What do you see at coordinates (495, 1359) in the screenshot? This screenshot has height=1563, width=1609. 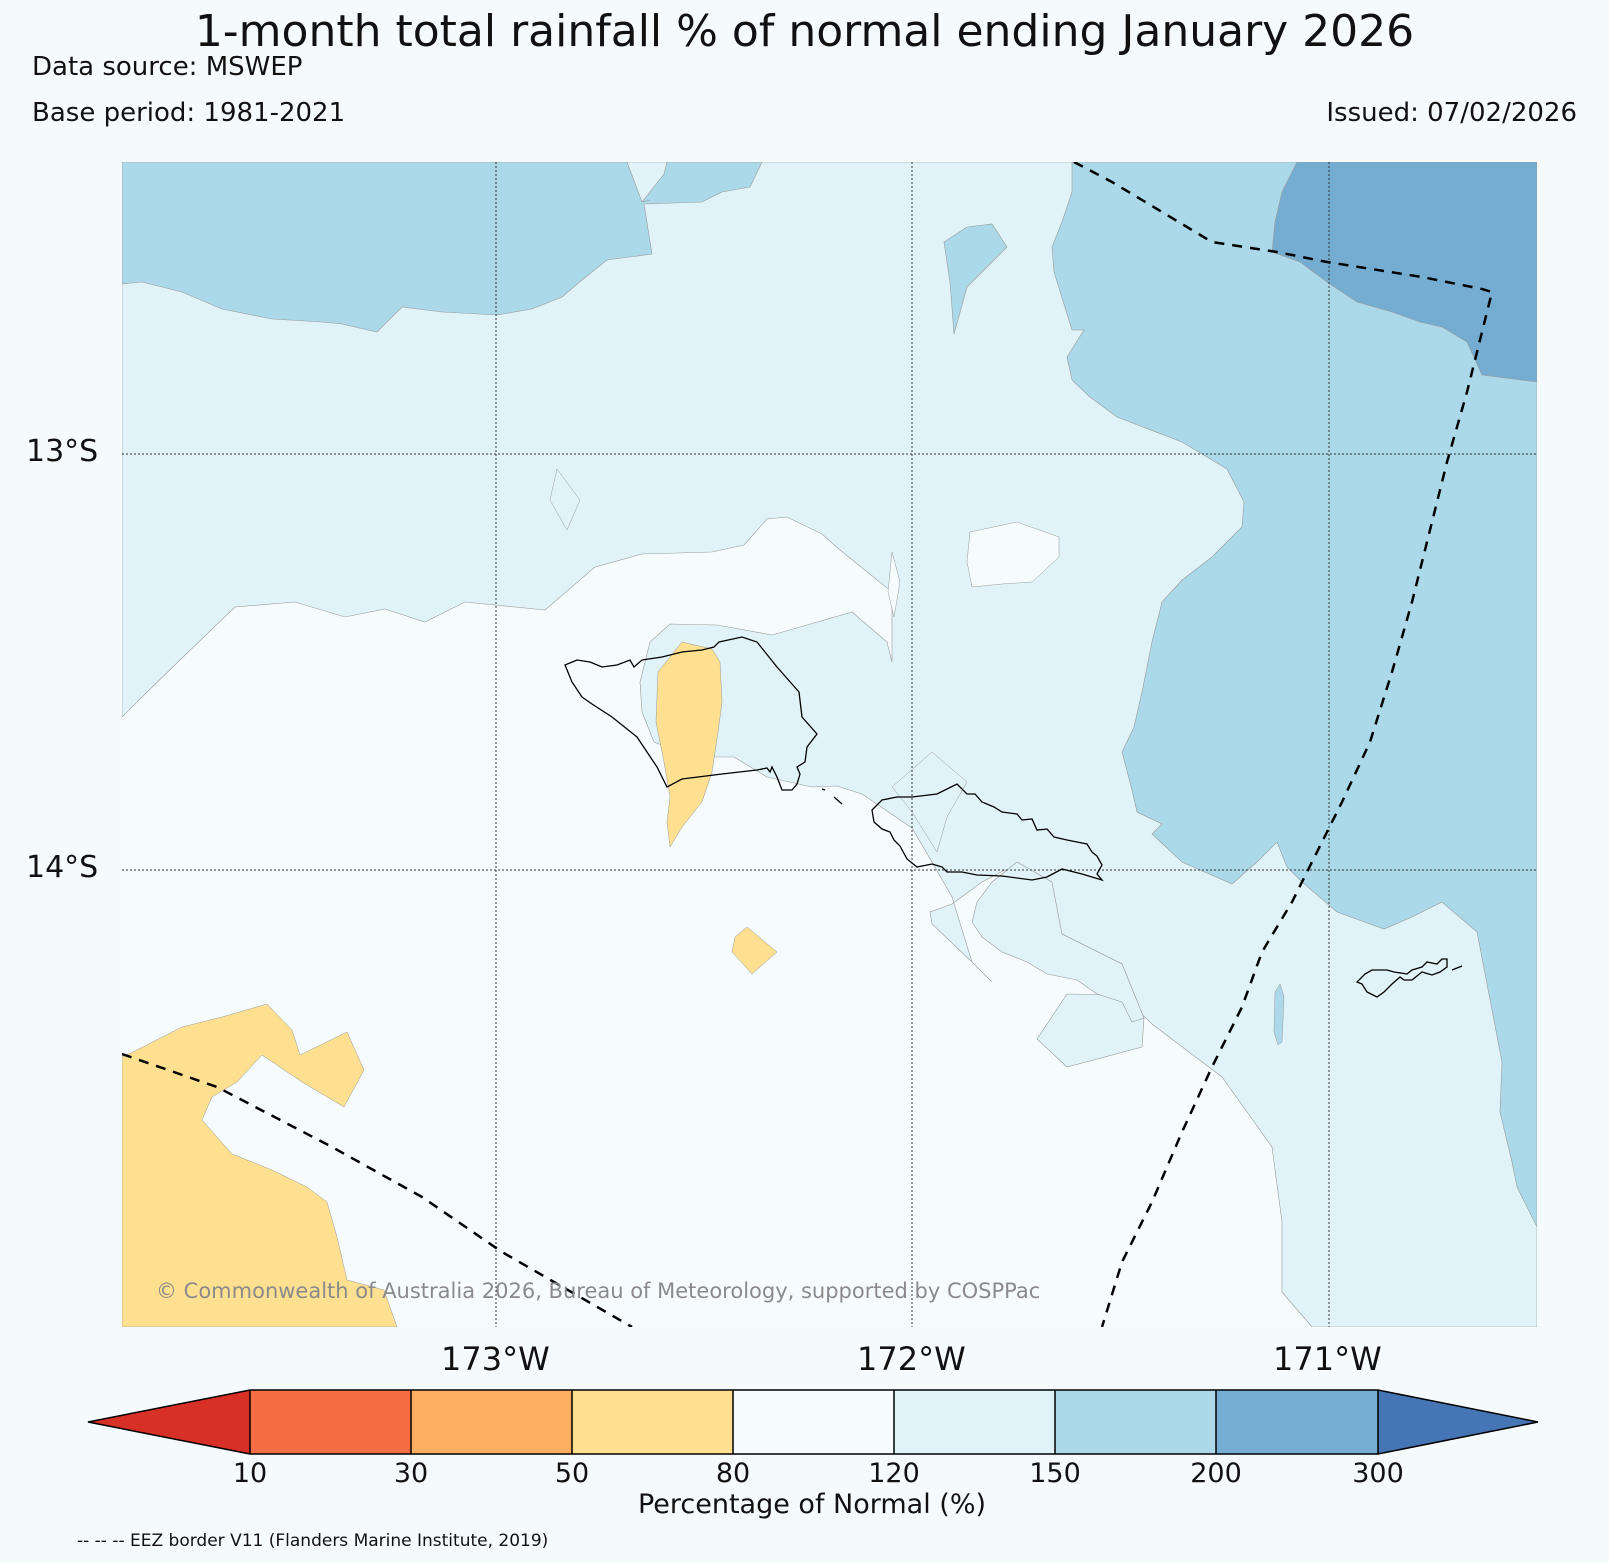 I see `lon-label-173w: 173°W` at bounding box center [495, 1359].